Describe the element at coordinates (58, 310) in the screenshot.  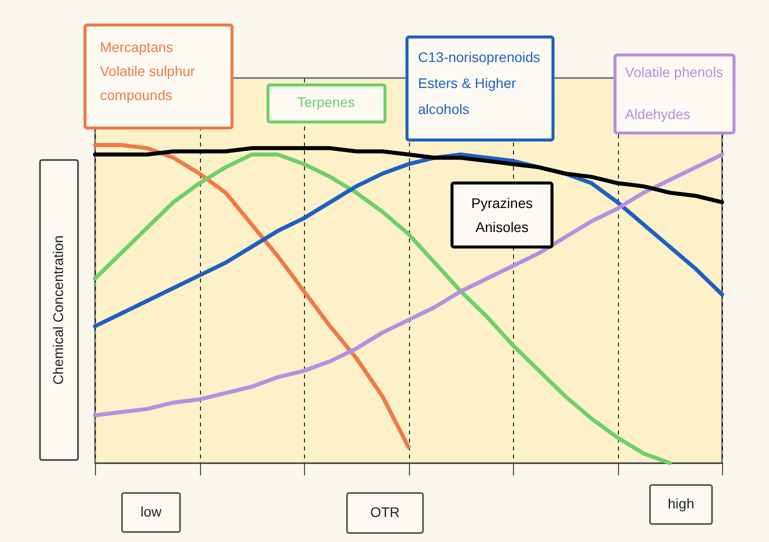
I see `y-axis-title: Chemical Concentration` at that location.